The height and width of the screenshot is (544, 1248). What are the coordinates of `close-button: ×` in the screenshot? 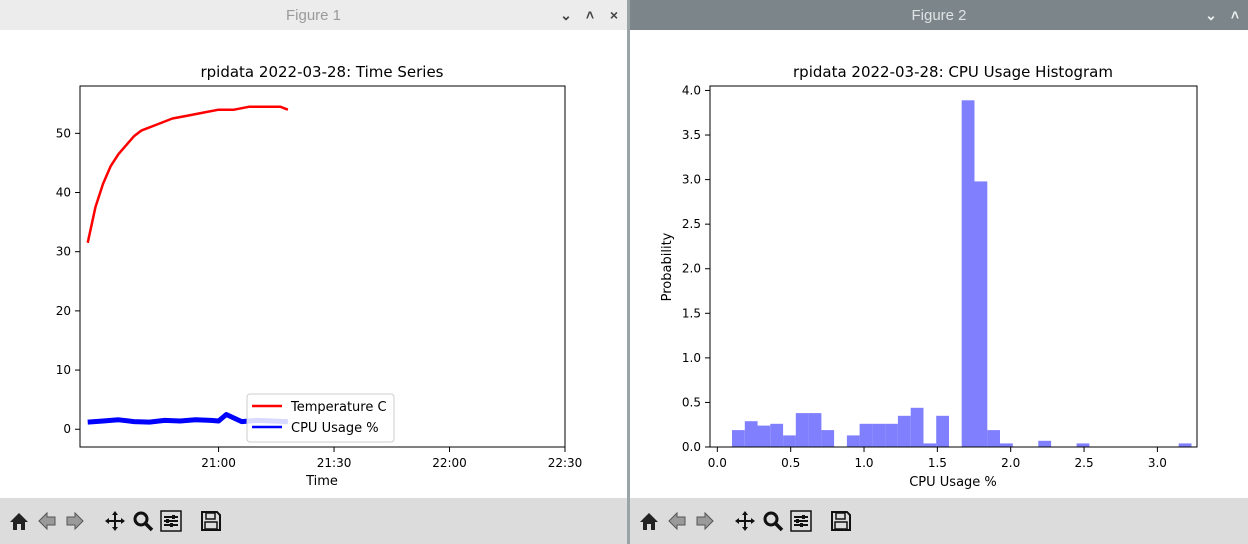 It's located at (614, 15).